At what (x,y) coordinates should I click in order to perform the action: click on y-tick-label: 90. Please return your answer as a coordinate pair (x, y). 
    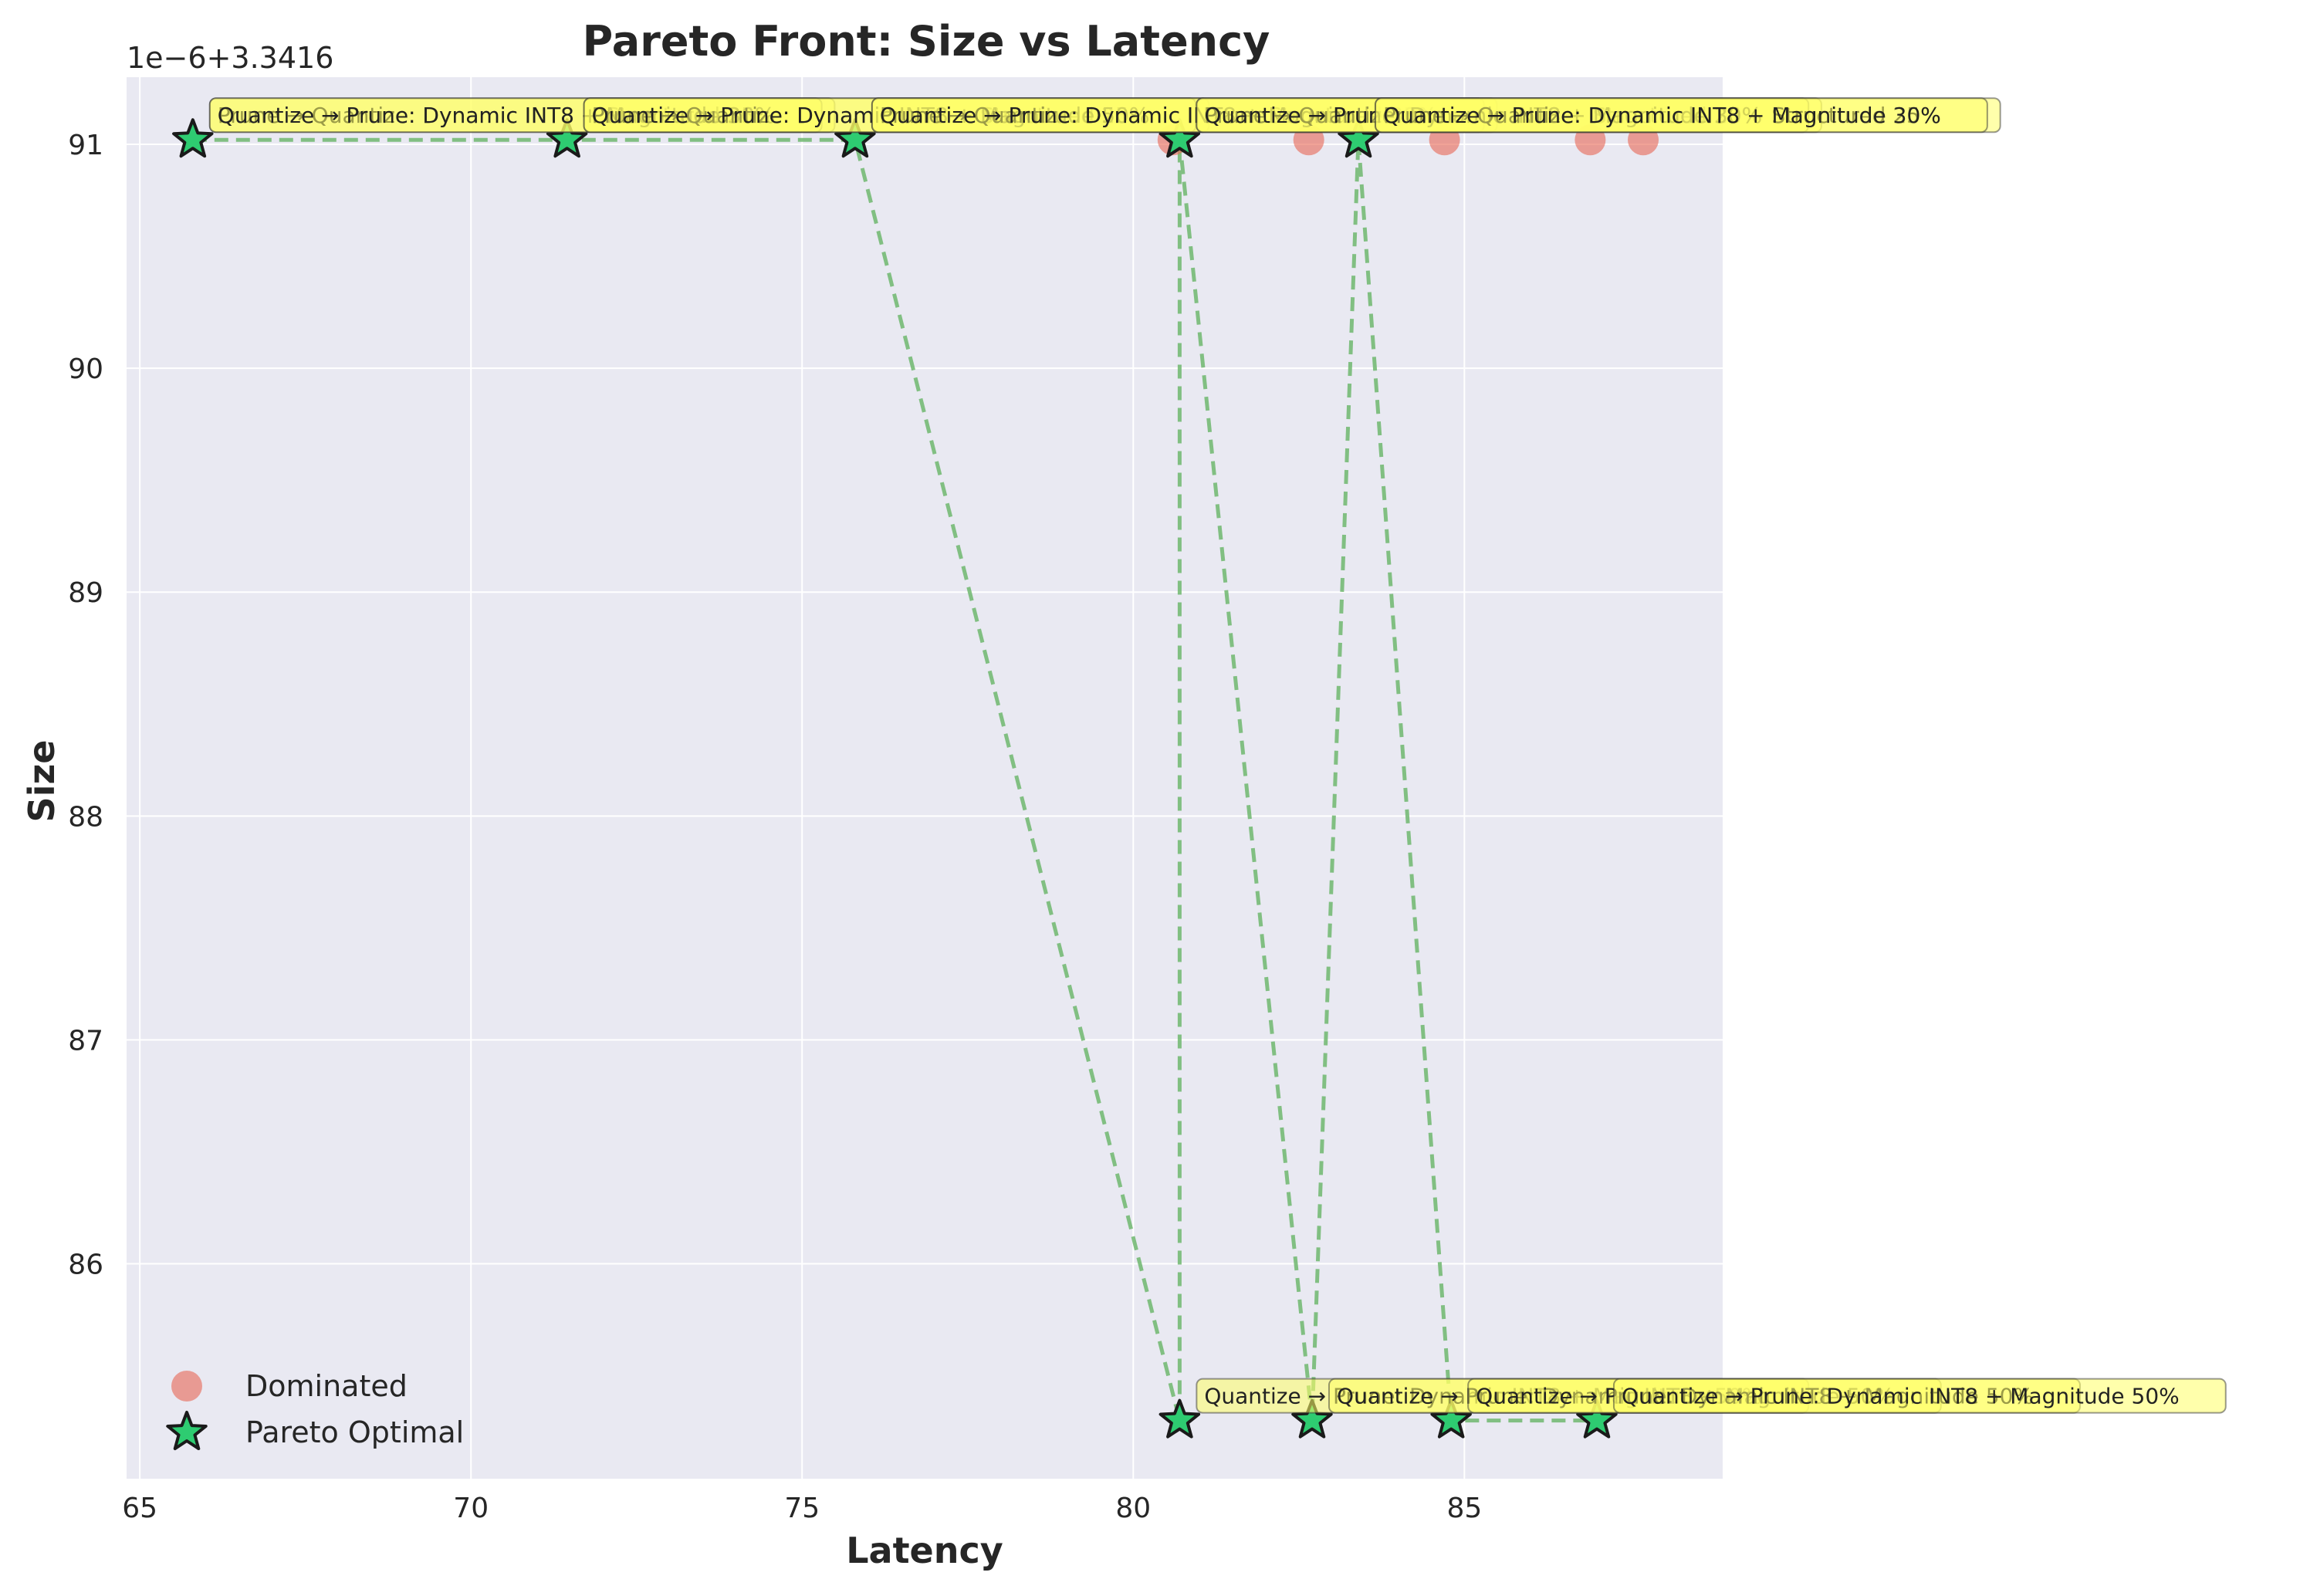
    Looking at the image, I should click on (86, 369).